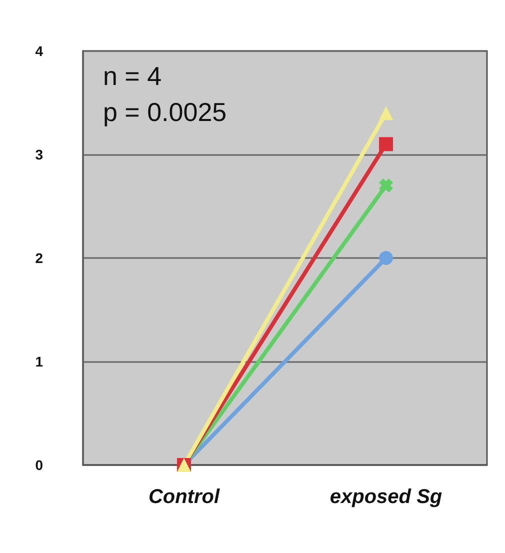 The height and width of the screenshot is (553, 505). I want to click on annotation: n = 4, so click(132, 76).